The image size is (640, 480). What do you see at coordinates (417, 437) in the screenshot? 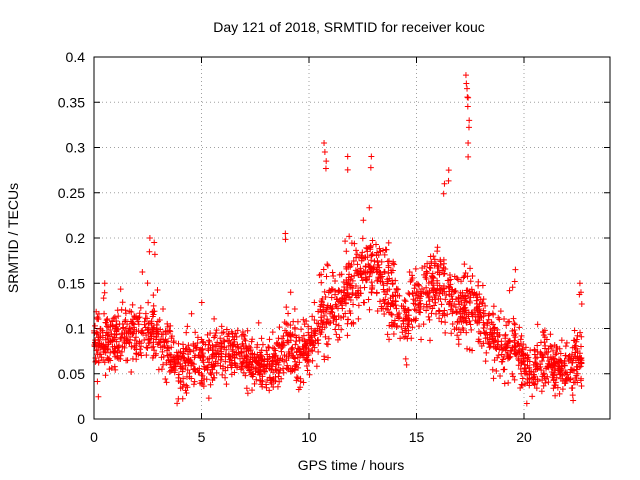
I see `x-tick-label: 15` at bounding box center [417, 437].